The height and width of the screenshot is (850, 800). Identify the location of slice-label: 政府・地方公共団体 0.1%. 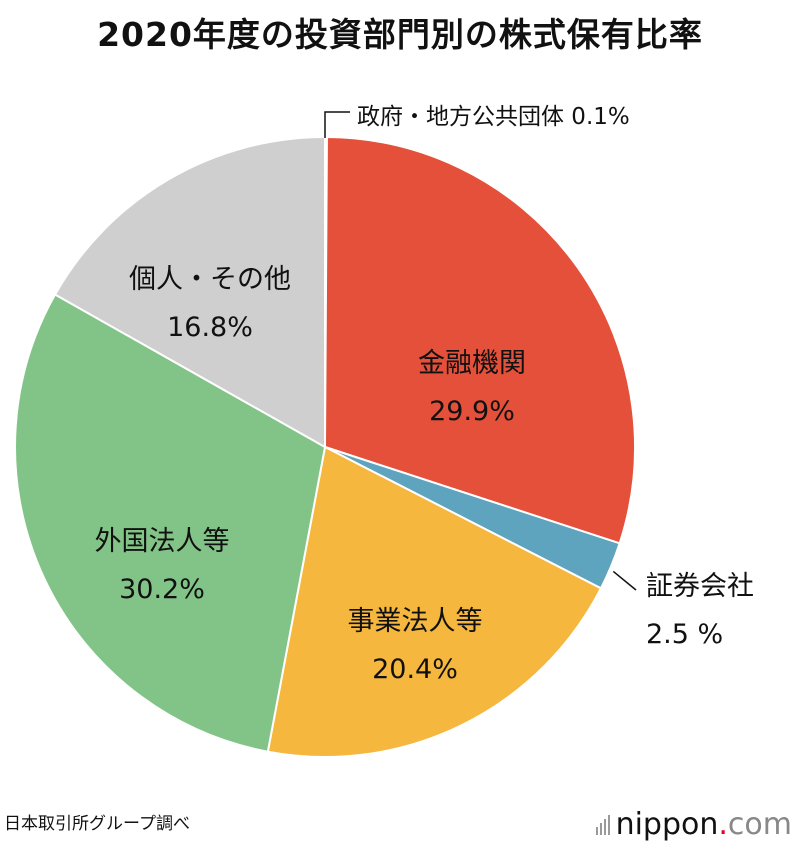
(493, 117).